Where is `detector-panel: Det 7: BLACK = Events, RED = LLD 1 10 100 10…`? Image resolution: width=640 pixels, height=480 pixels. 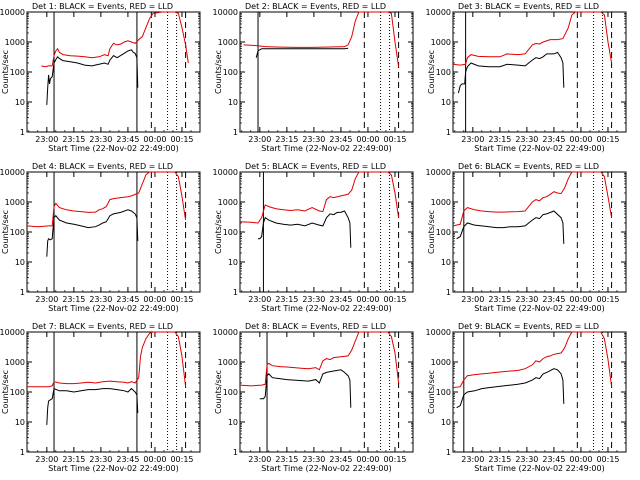
detector-panel: Det 7: BLACK = Events, RED = LLD 1 10 100 10… is located at coordinates (100, 397).